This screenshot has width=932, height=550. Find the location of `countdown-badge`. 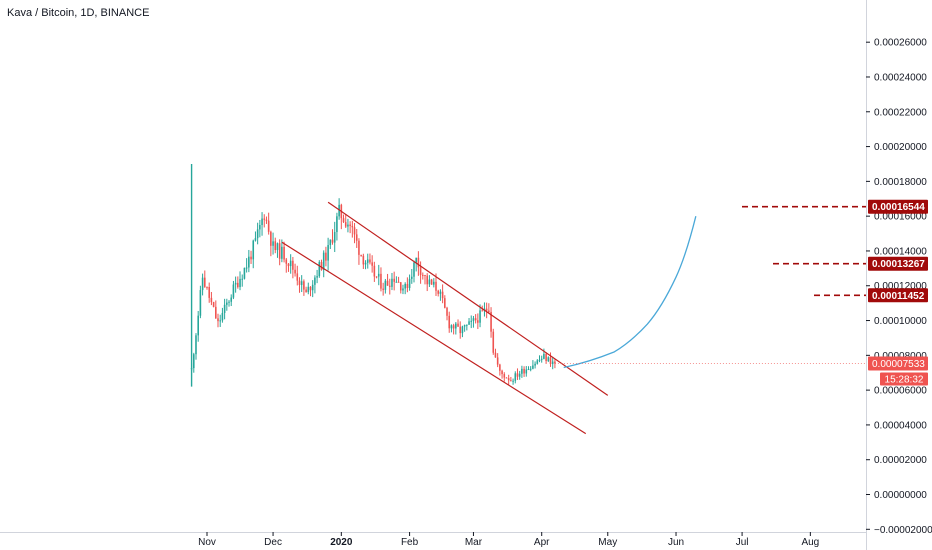

countdown-badge is located at coordinates (904, 379).